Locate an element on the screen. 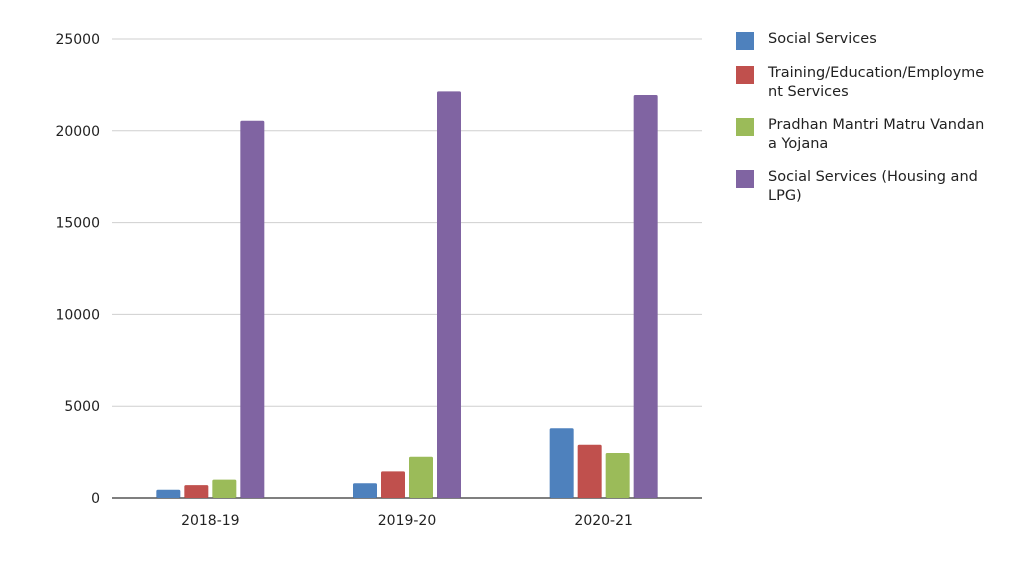 The width and height of the screenshot is (1022, 567). y-tick-label: 25000 is located at coordinates (77, 40).